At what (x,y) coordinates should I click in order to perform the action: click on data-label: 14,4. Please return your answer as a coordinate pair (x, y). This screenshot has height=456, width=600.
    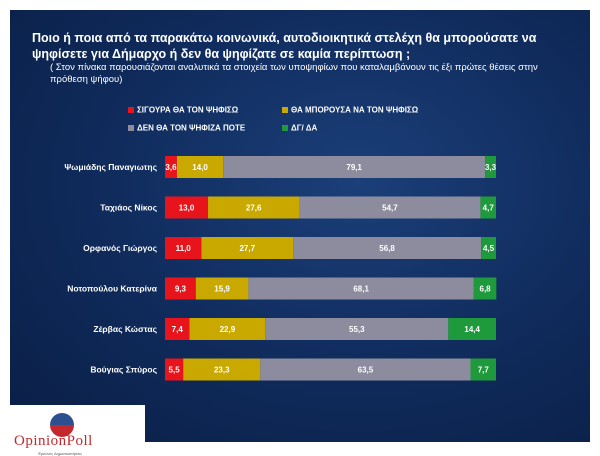
    Looking at the image, I should click on (472, 329).